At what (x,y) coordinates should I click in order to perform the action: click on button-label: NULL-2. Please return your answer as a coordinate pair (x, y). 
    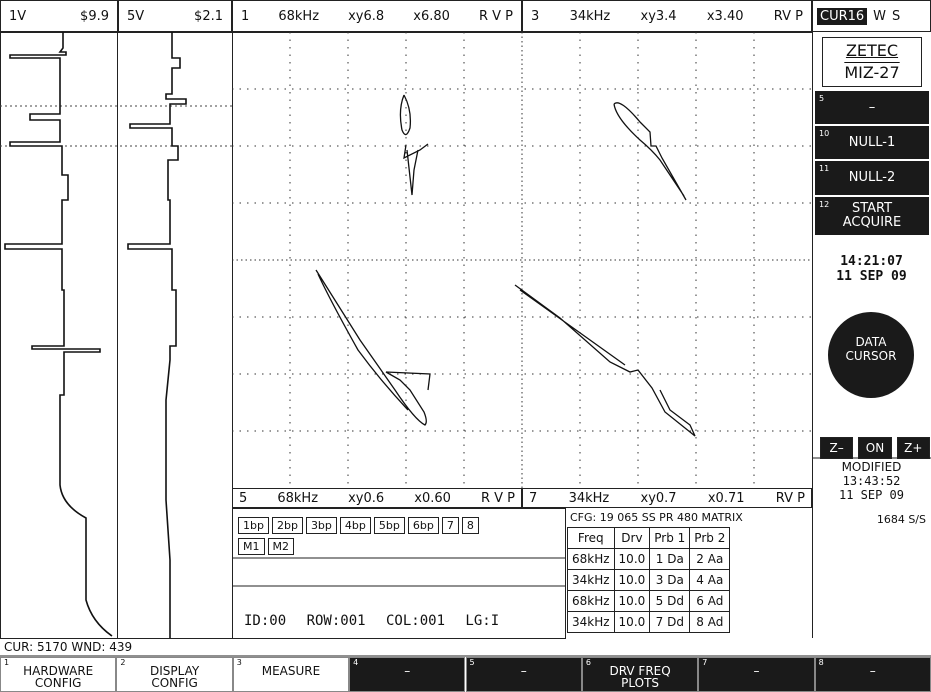
    Looking at the image, I should click on (872, 177).